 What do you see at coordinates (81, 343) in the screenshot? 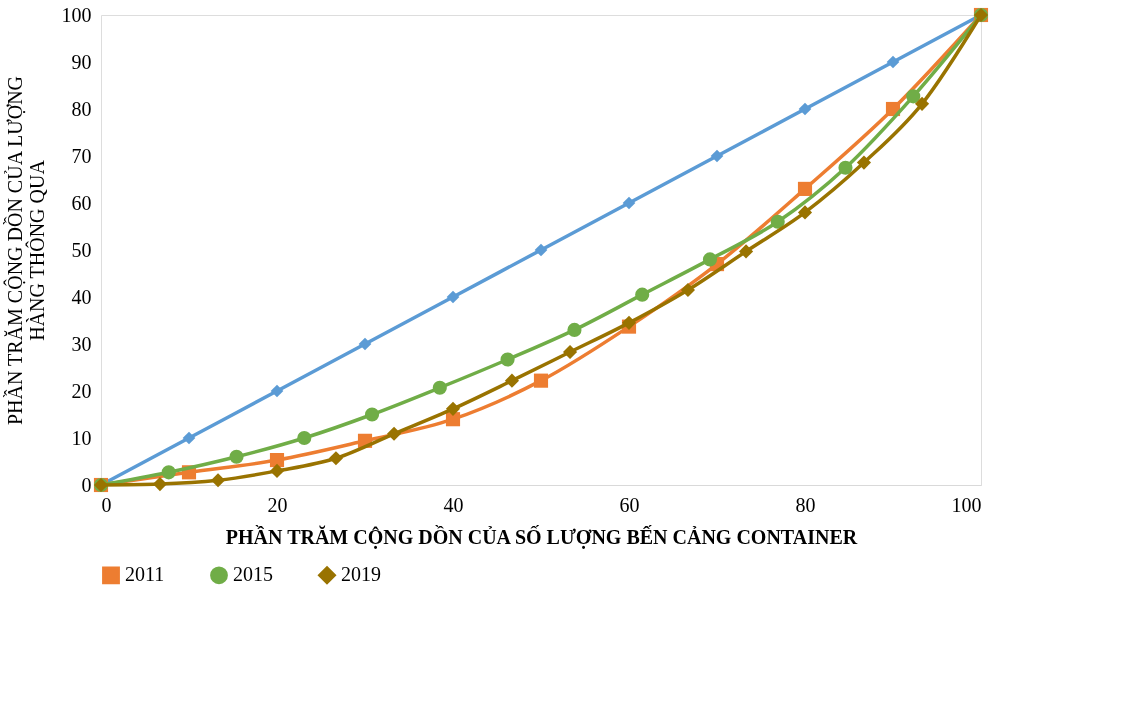
I see `y-tick-label: 30` at bounding box center [81, 343].